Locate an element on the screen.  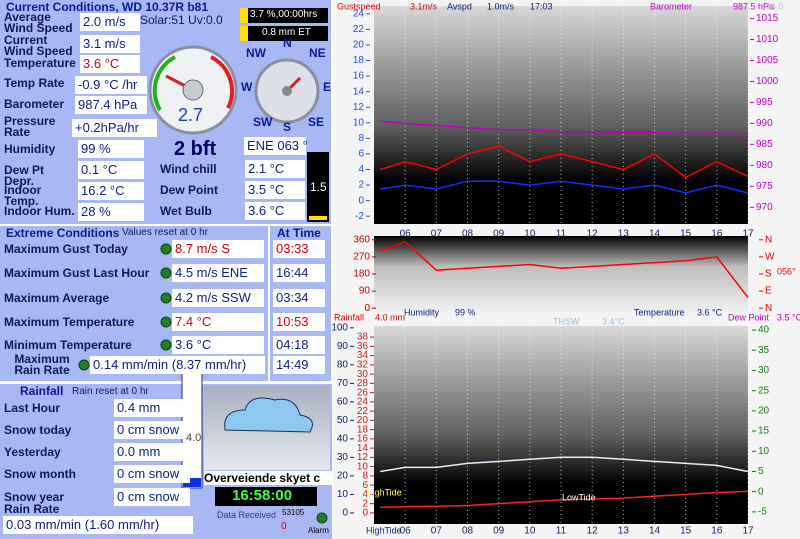
y-tick-label: 2 is located at coordinates (365, 503).